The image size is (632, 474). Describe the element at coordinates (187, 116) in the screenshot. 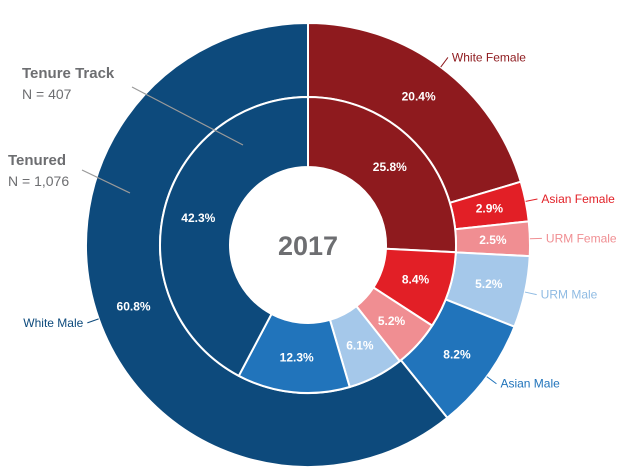

I see `tenure-track-leader` at that location.